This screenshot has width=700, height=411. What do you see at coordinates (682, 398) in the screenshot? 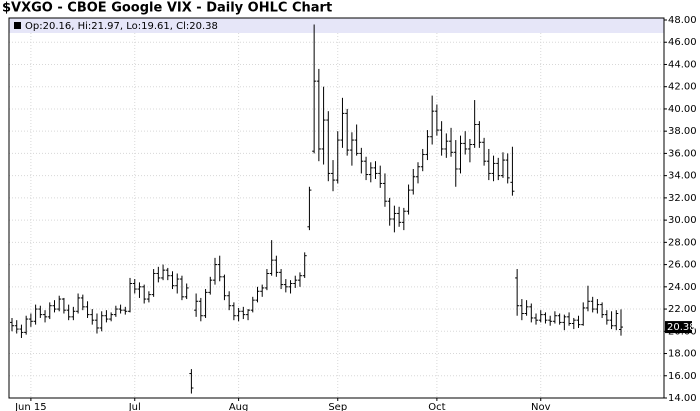
I see `y-tick-label: 14.00` at bounding box center [682, 398].